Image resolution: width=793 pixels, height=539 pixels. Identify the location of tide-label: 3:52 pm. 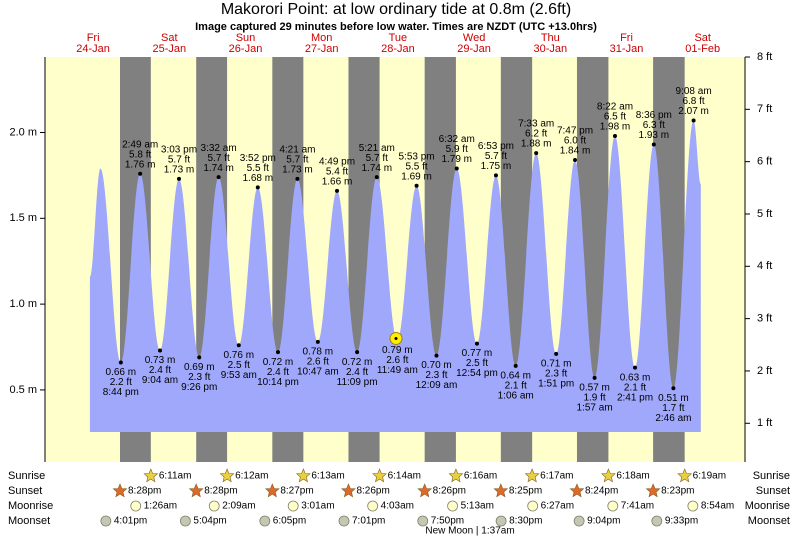
(258, 158).